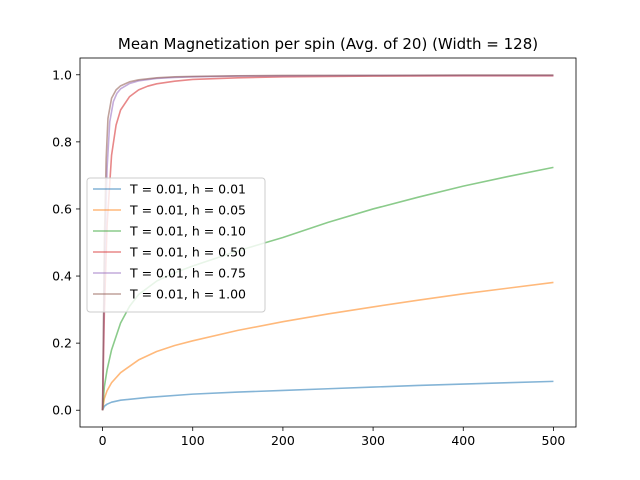 The image size is (640, 480). What do you see at coordinates (554, 440) in the screenshot?
I see `x-tick-label: 500` at bounding box center [554, 440].